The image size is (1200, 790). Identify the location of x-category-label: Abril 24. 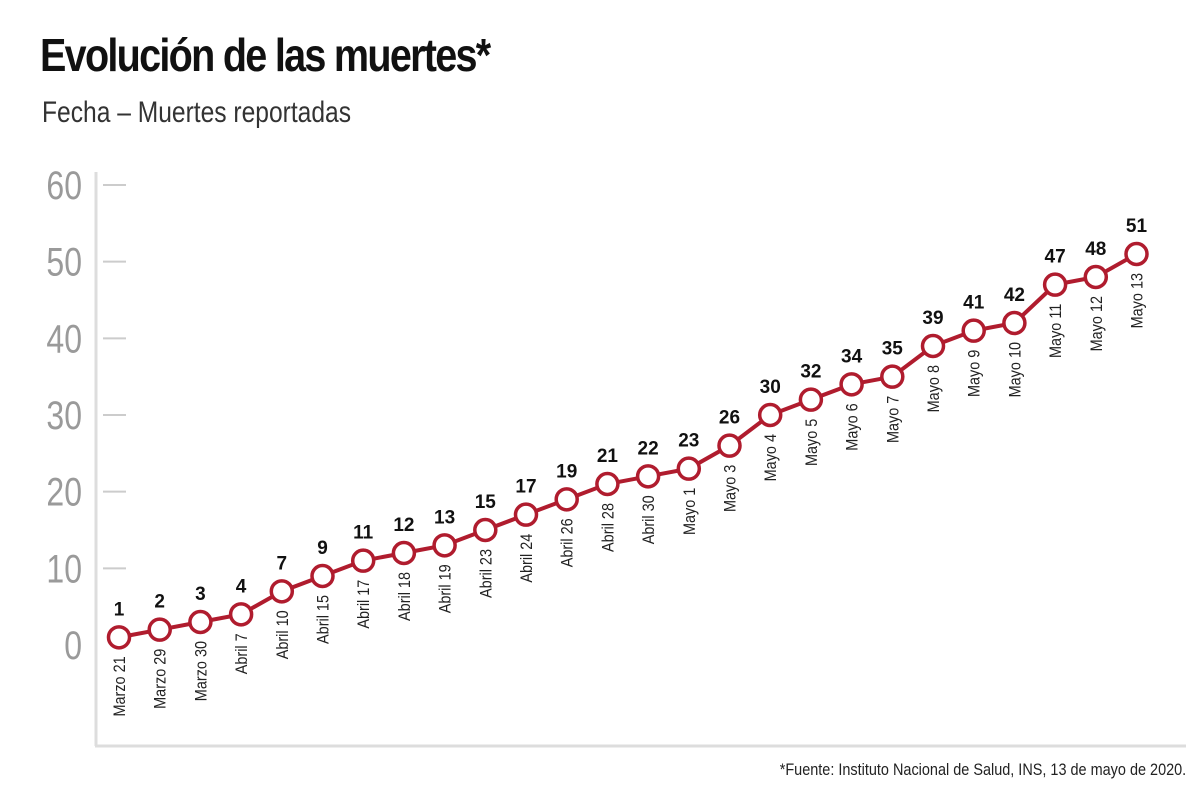
(527, 557).